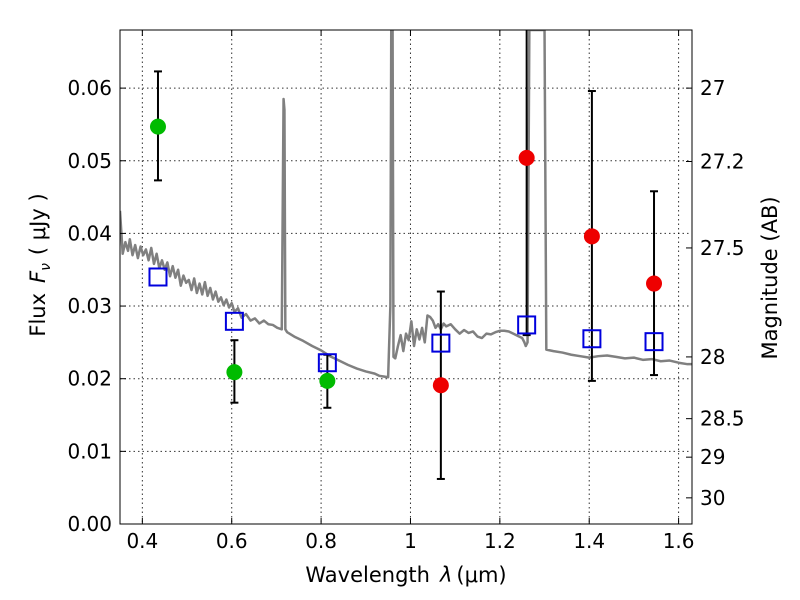 The width and height of the screenshot is (800, 600). What do you see at coordinates (770, 277) in the screenshot?
I see `y2-axis-title: Magnitude (AB)` at bounding box center [770, 277].